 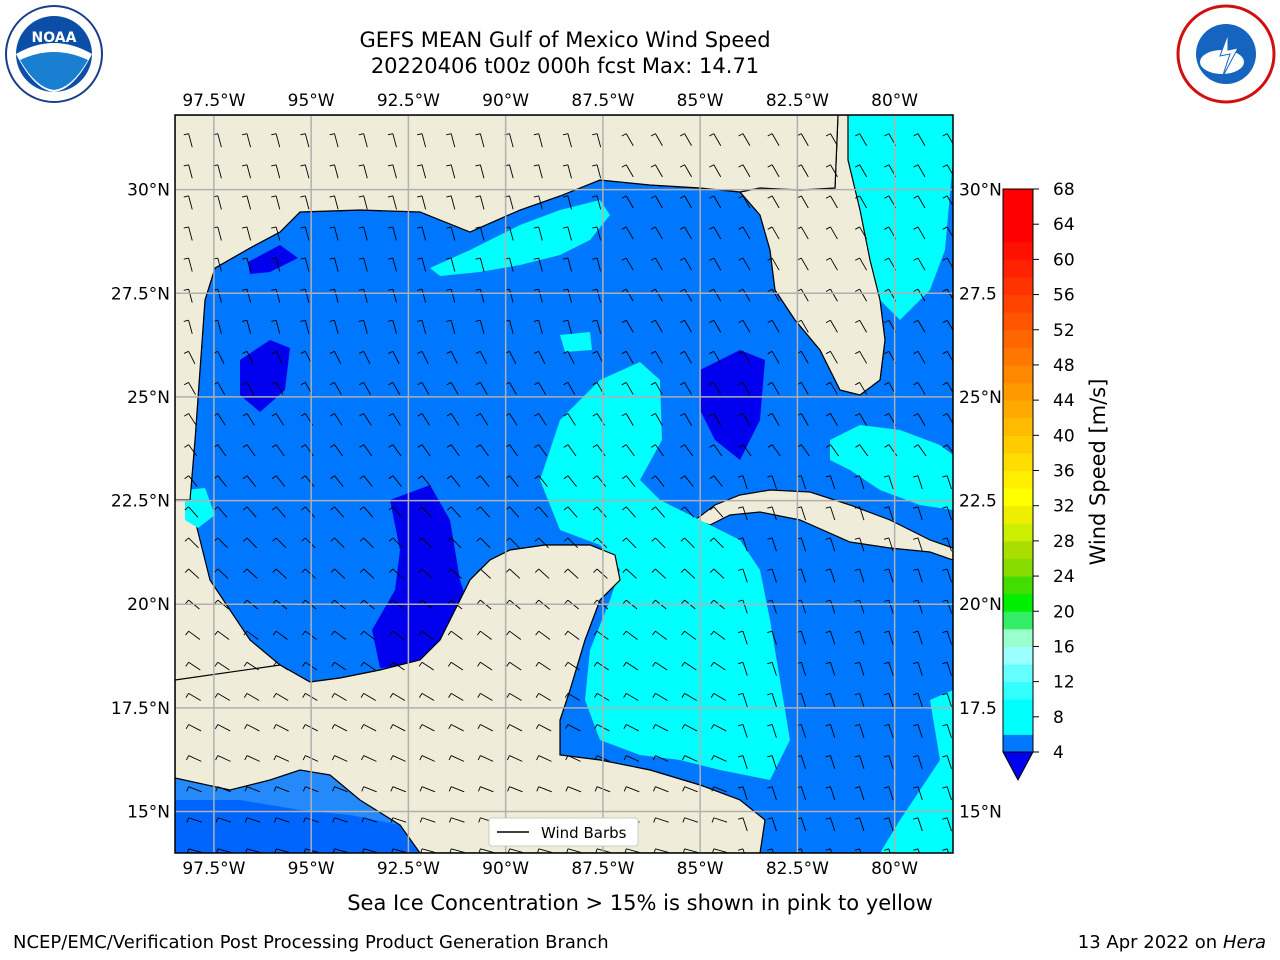 What do you see at coordinates (1064, 190) in the screenshot?
I see `colorbar-tick-label: 68` at bounding box center [1064, 190].